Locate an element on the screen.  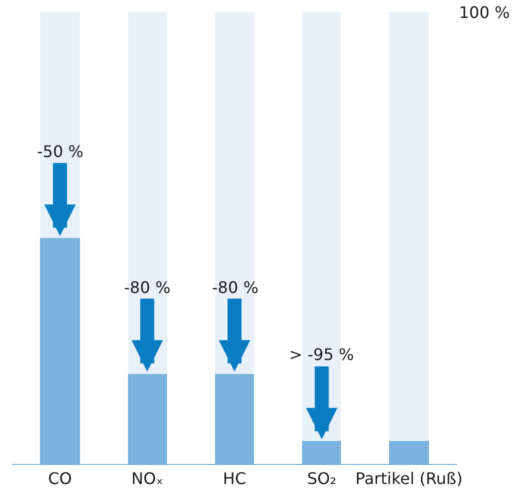
text: 100 % is located at coordinates (484, 12).